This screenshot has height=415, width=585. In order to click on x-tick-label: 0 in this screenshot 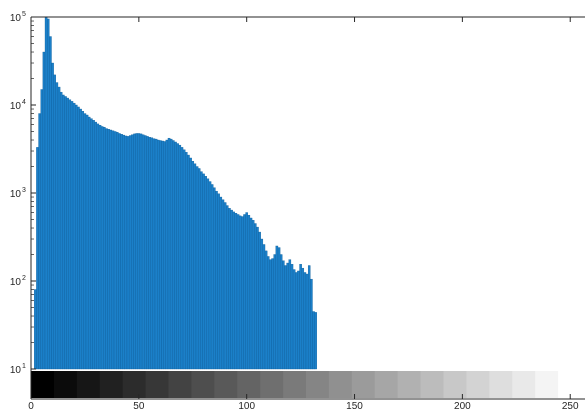, I will do `click(31, 405)`.